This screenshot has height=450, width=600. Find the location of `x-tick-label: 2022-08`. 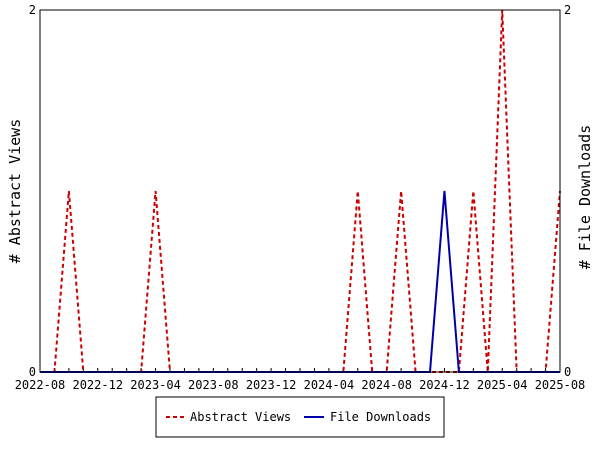

x-tick-label: 2022-08 is located at coordinates (40, 385).